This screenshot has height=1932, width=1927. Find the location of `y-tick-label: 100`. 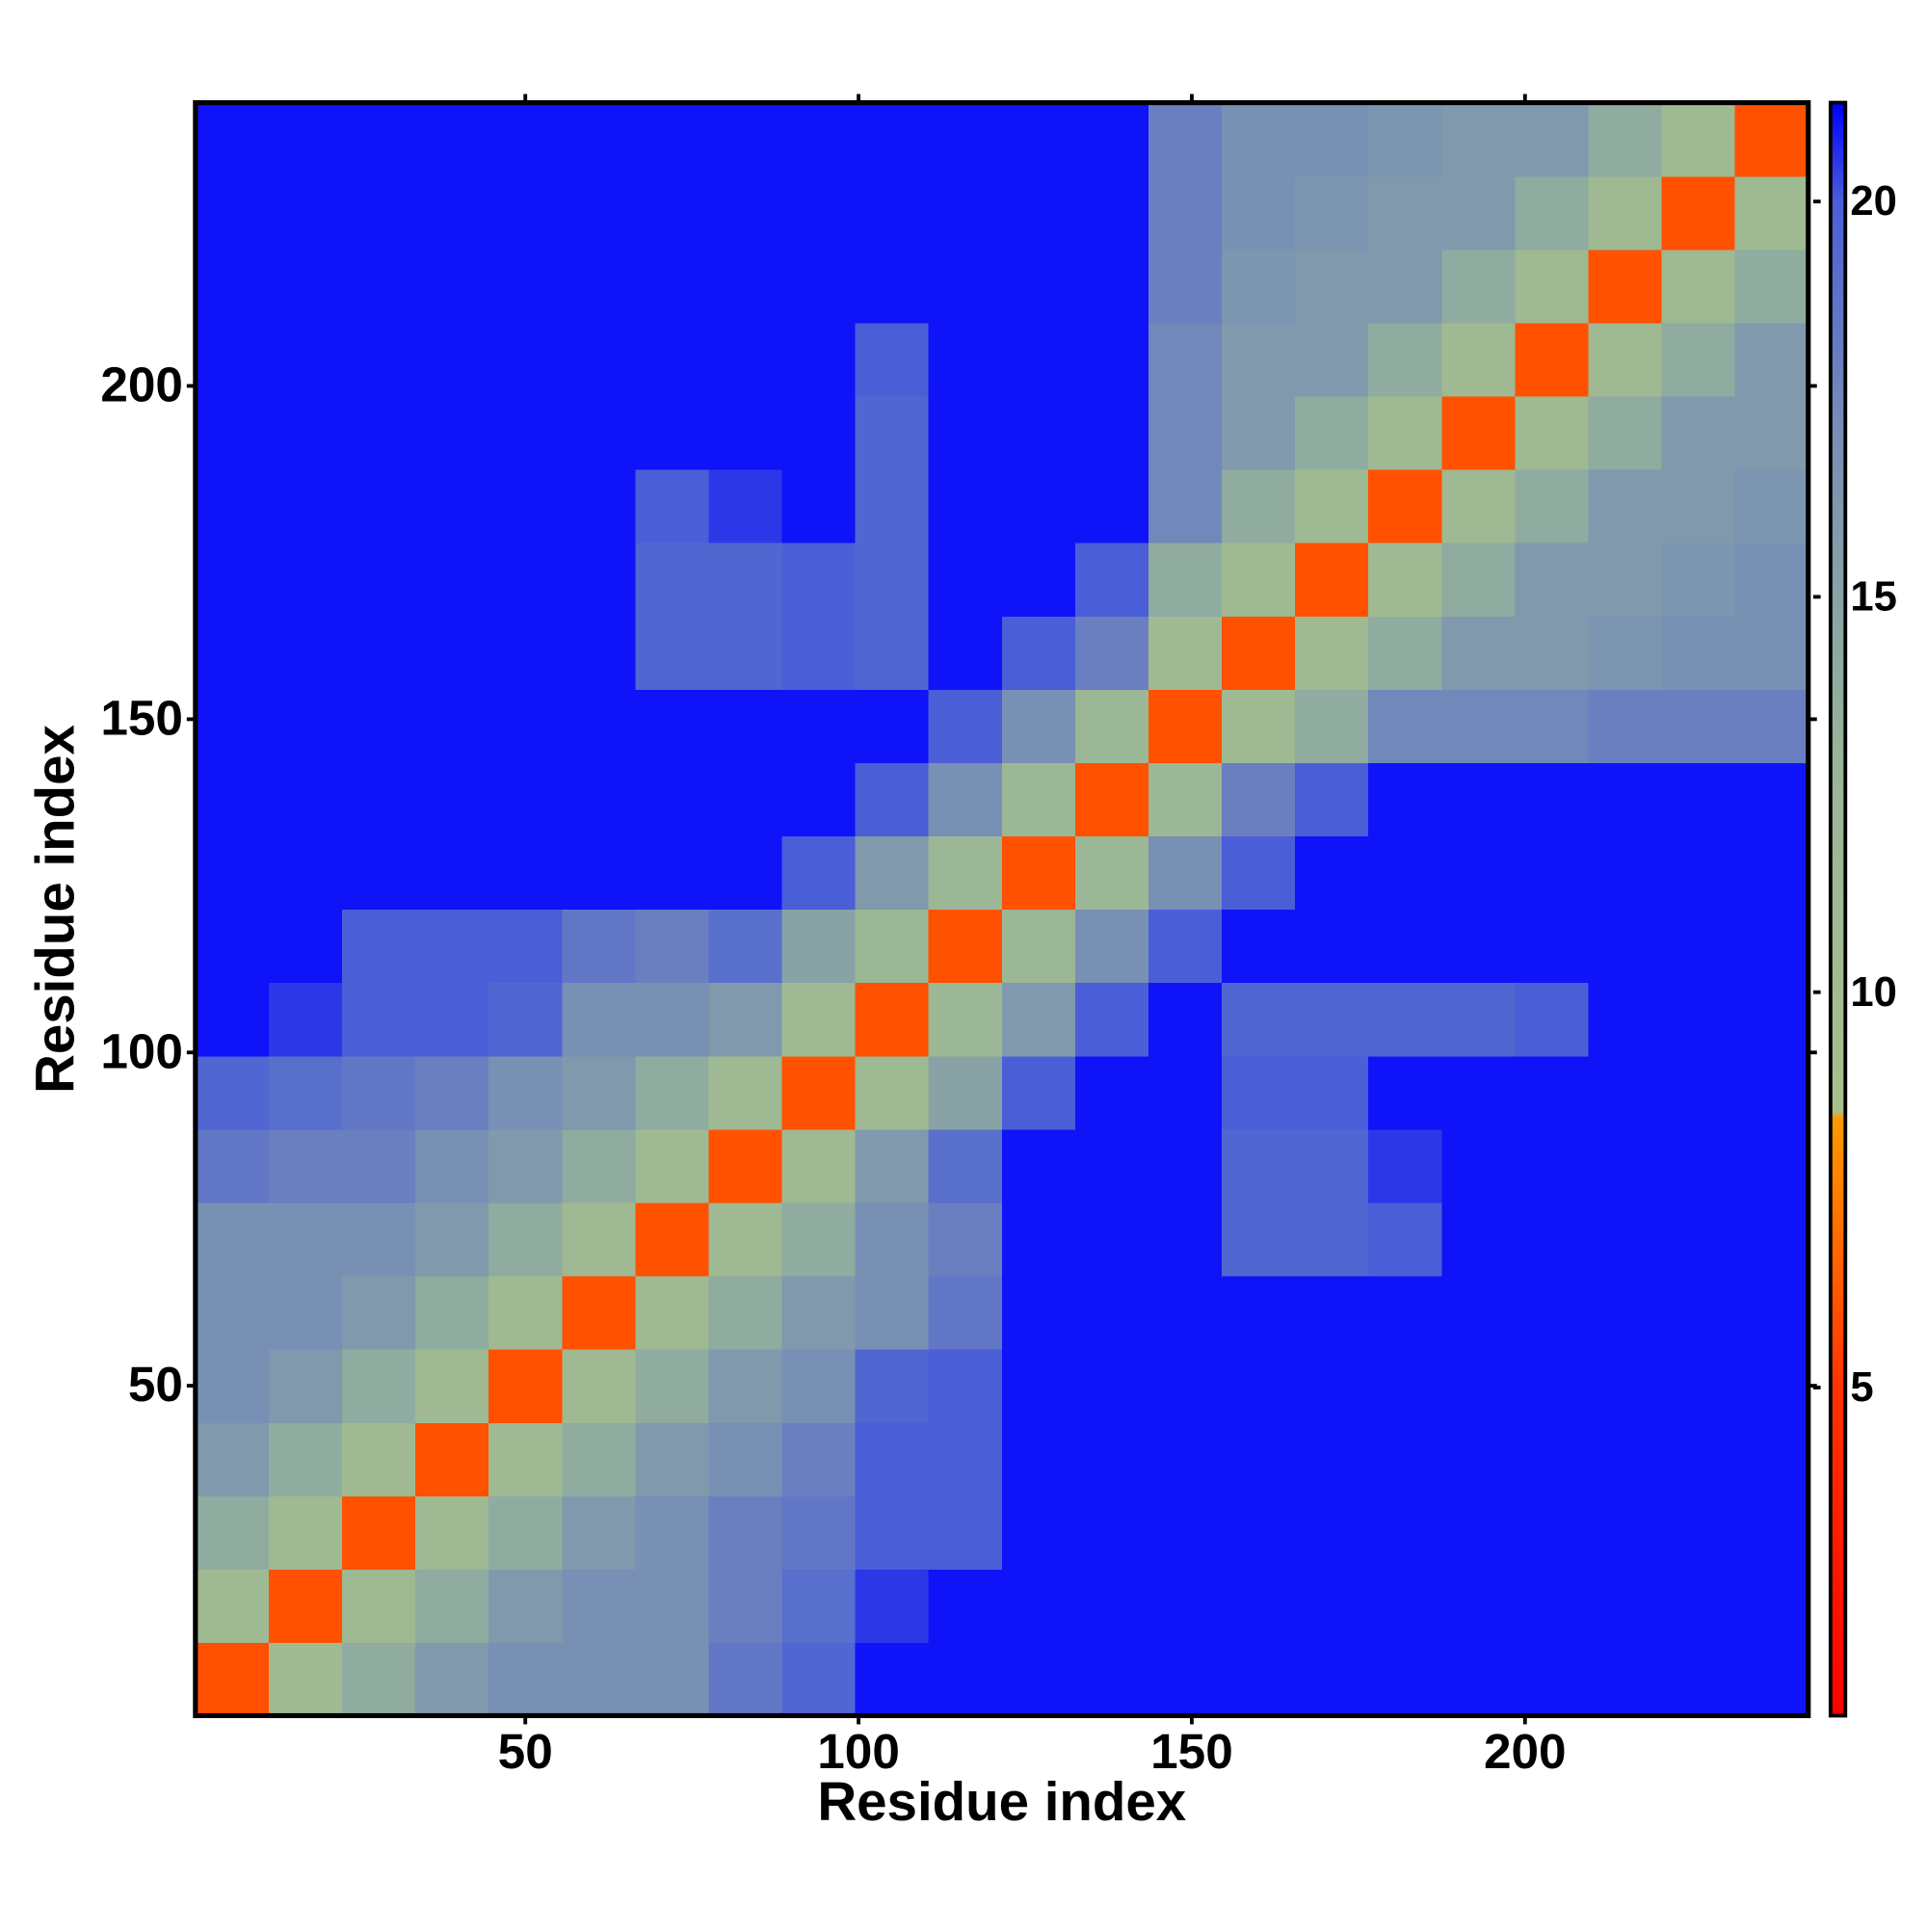

y-tick-label: 100 is located at coordinates (141, 1050).